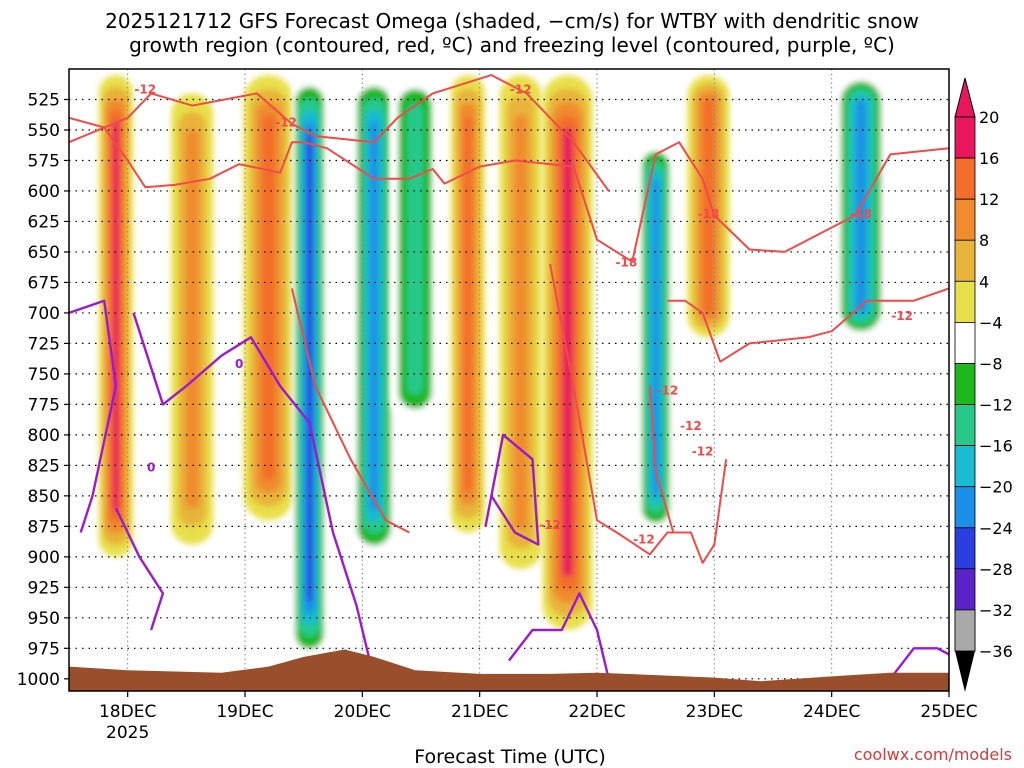  What do you see at coordinates (44, 527) in the screenshot?
I see `y-tick-label: 875` at bounding box center [44, 527].